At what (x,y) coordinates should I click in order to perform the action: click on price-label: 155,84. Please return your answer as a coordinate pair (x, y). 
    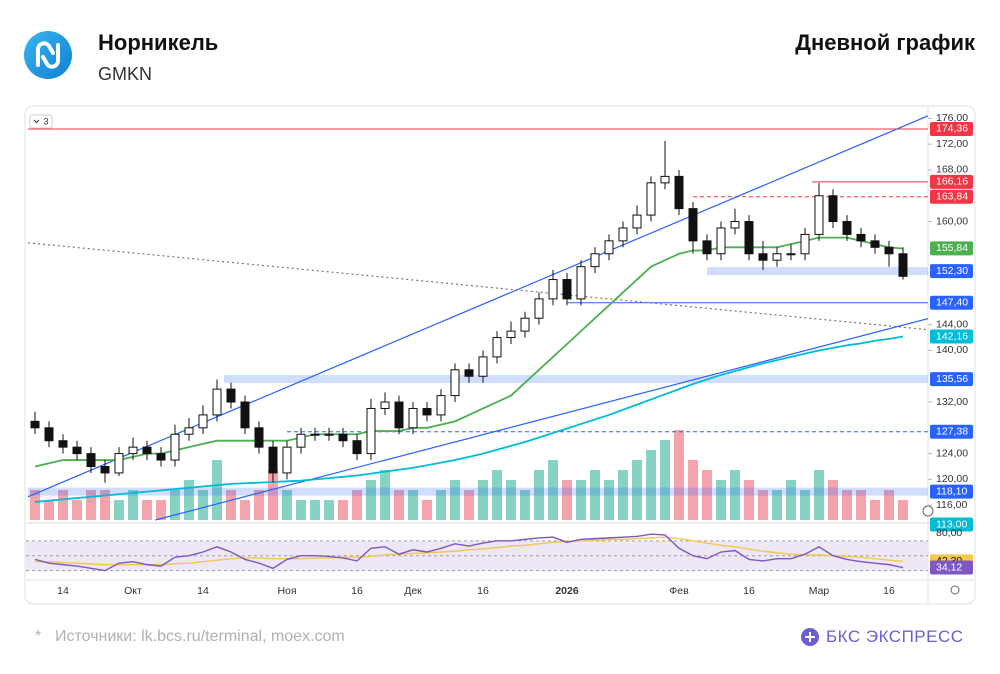
    Looking at the image, I should click on (952, 248).